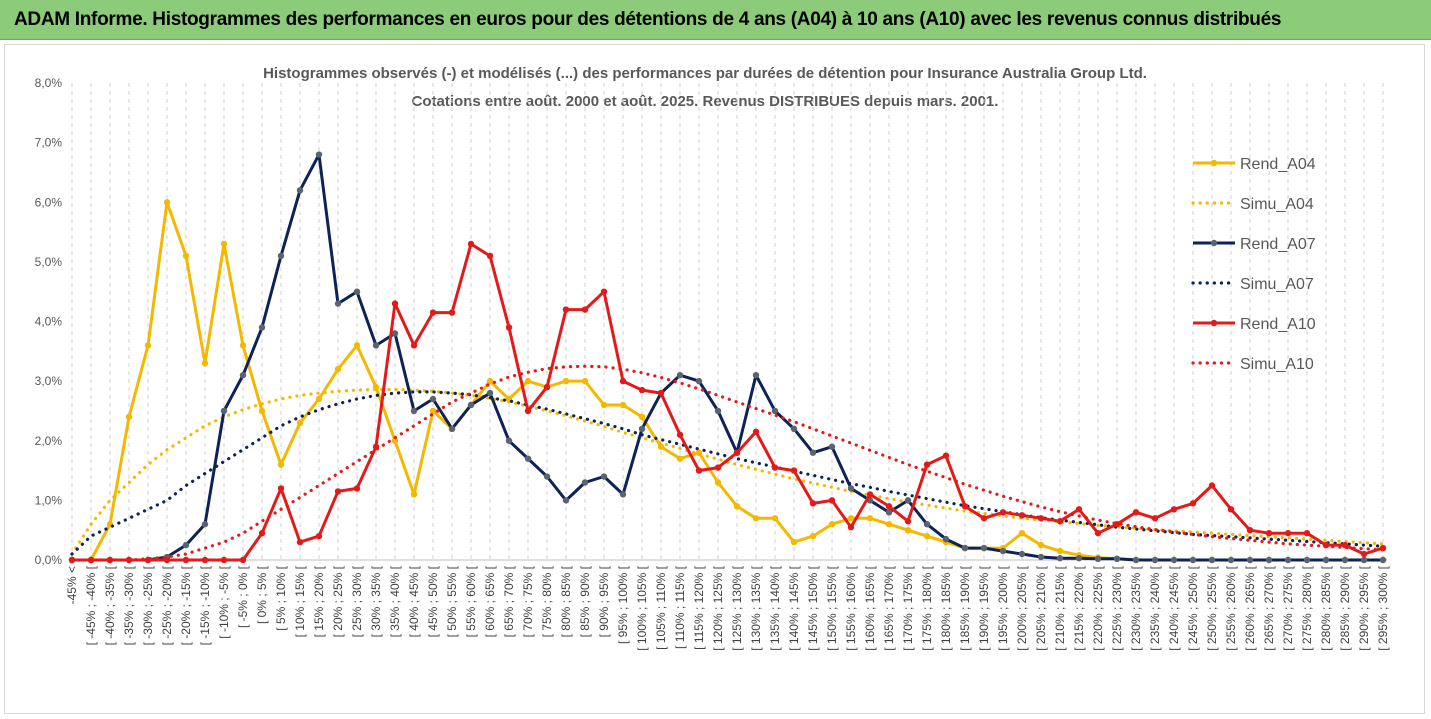 The height and width of the screenshot is (719, 1431). Describe the element at coordinates (1364, 607) in the screenshot. I see `x-tick-label: [ 290% ; 295% [` at that location.